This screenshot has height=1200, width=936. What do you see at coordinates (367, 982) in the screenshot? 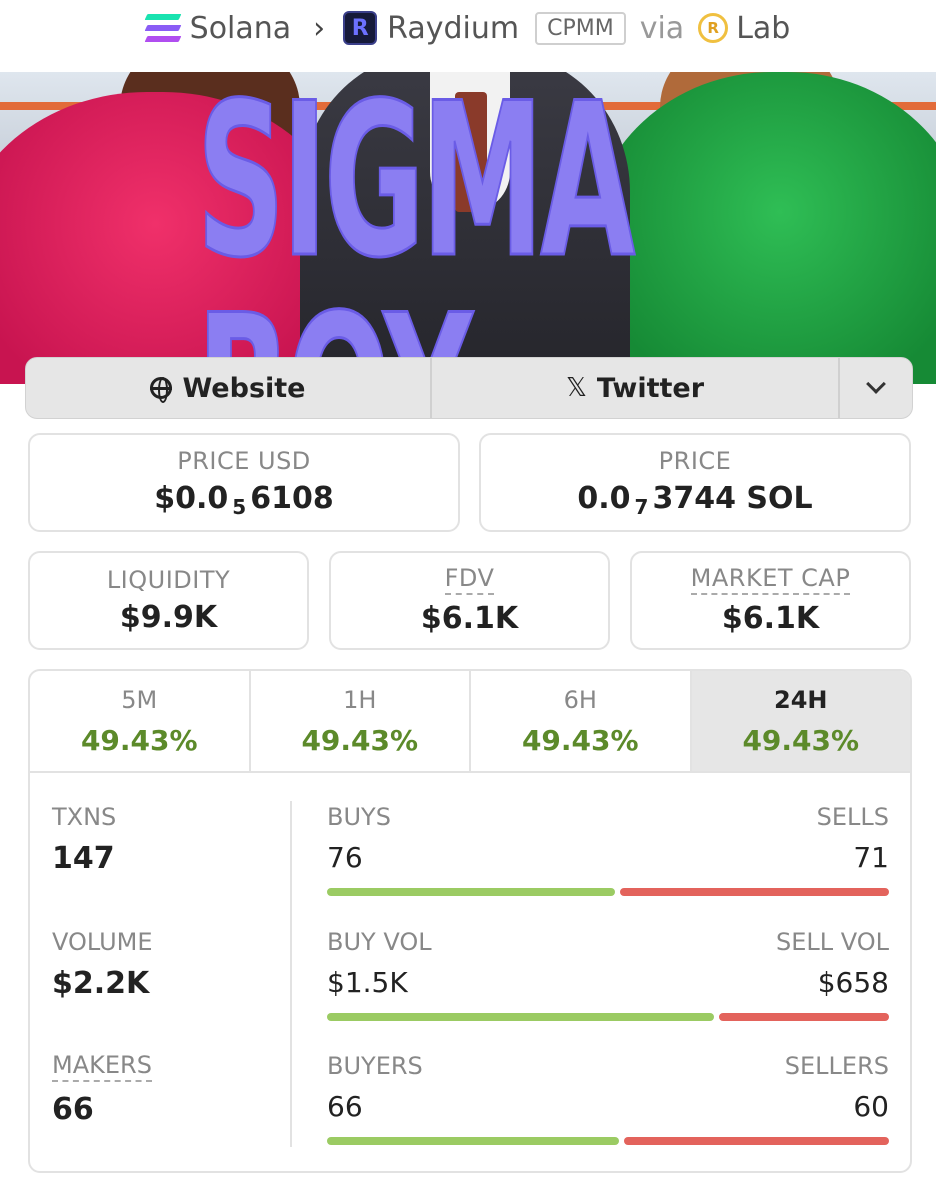
I see `buy-vol-value: $1.5K` at bounding box center [367, 982].